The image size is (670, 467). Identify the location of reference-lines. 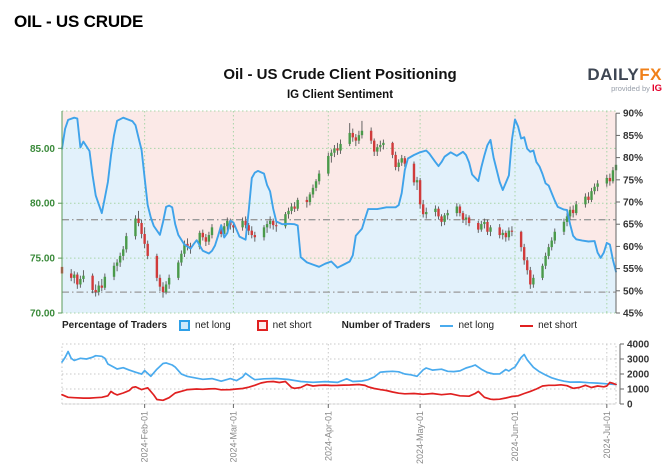
(339, 256).